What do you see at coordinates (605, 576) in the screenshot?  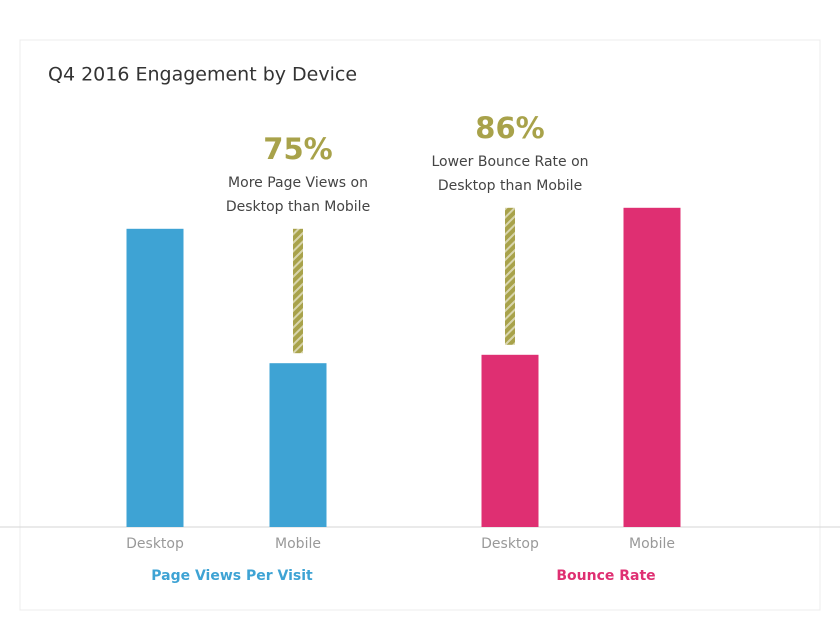 I see `x-axis-label: Bounce Rate` at bounding box center [605, 576].